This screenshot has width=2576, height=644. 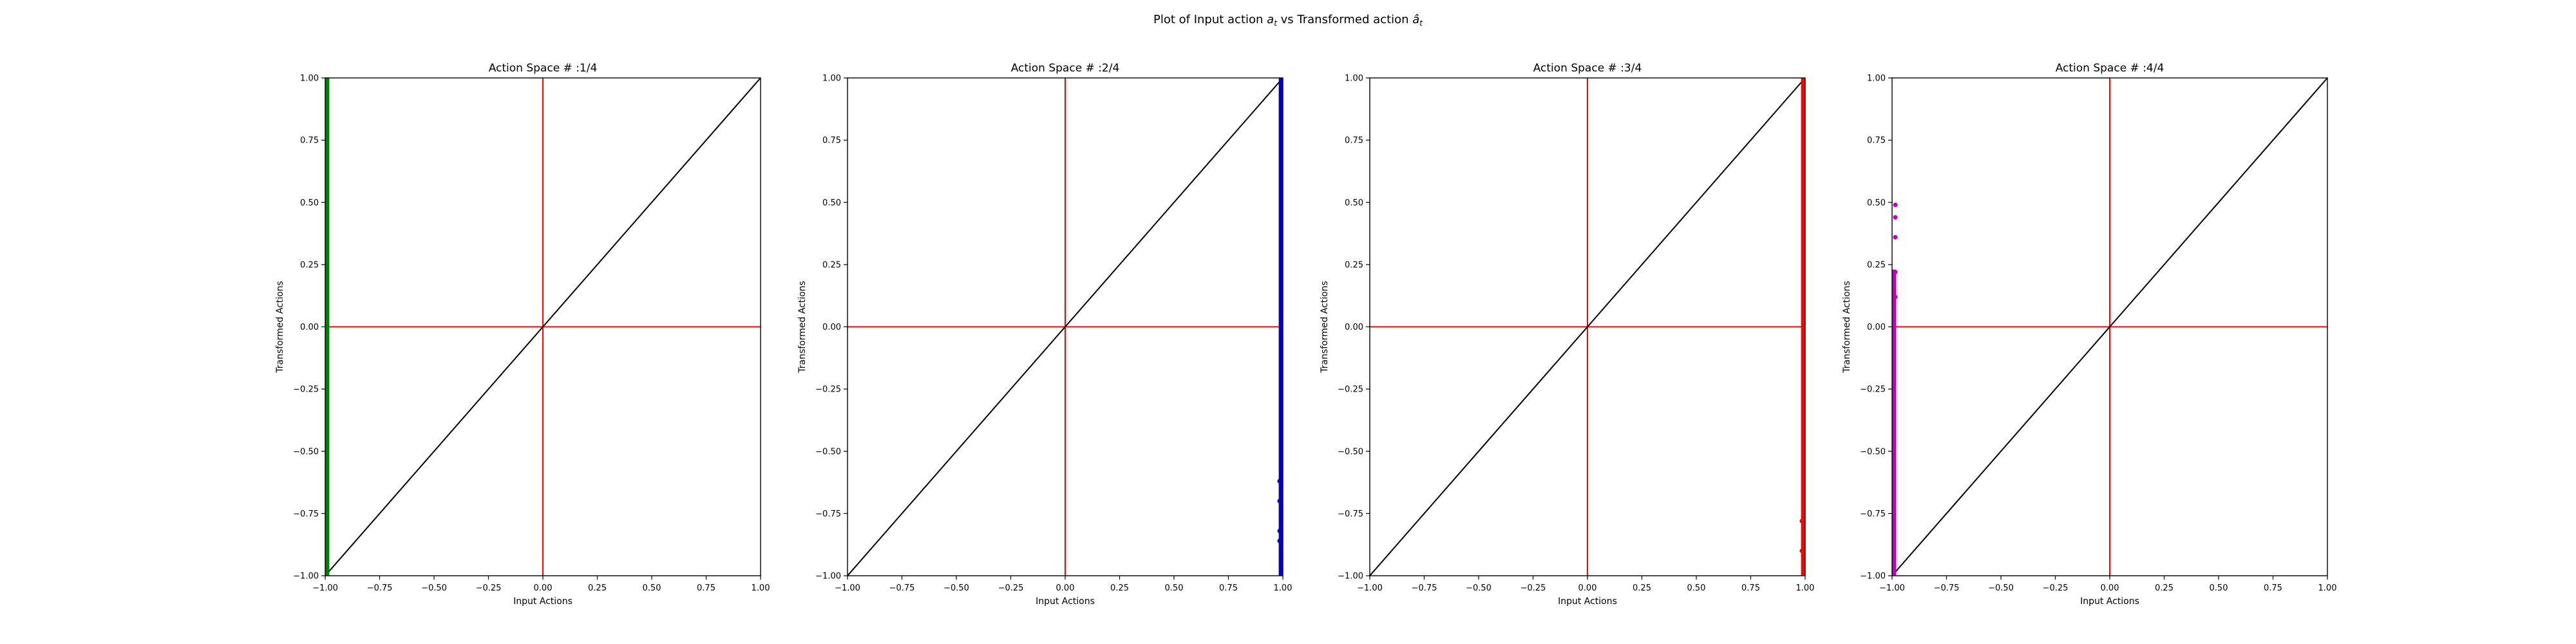 What do you see at coordinates (1587, 68) in the screenshot?
I see `subplot-title: Action Space # :3/4` at bounding box center [1587, 68].